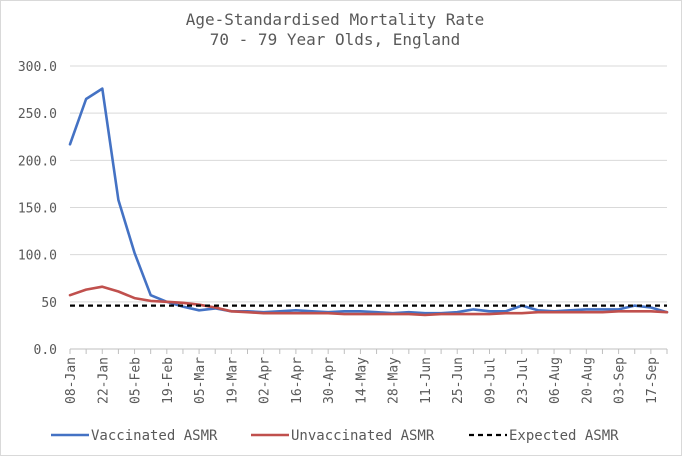  What do you see at coordinates (523, 380) in the screenshot?
I see `x-tick-label: 23-Jul` at bounding box center [523, 380].